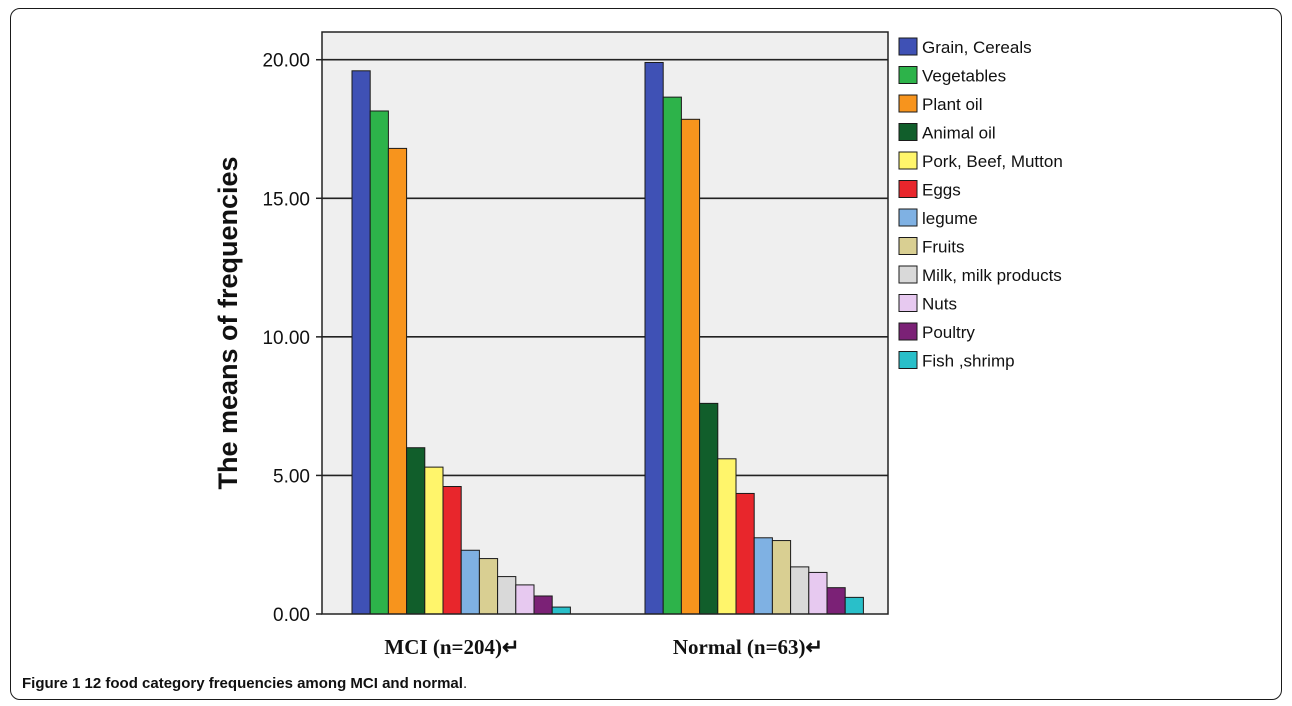 This screenshot has width=1292, height=706. I want to click on legend-label: Poultry, so click(948, 332).